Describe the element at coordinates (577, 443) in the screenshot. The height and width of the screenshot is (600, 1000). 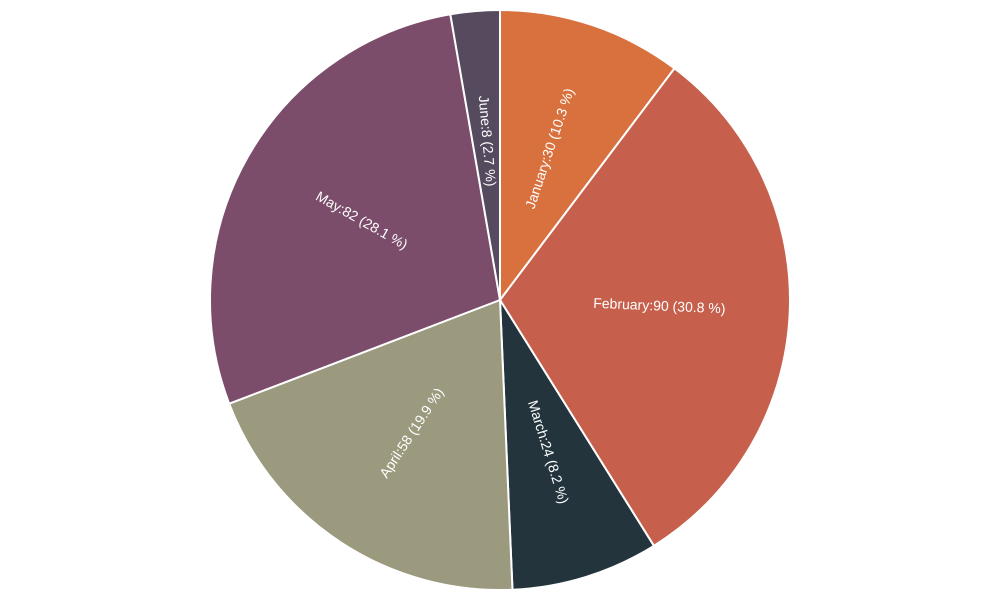
I see `pie-slice-march` at that location.